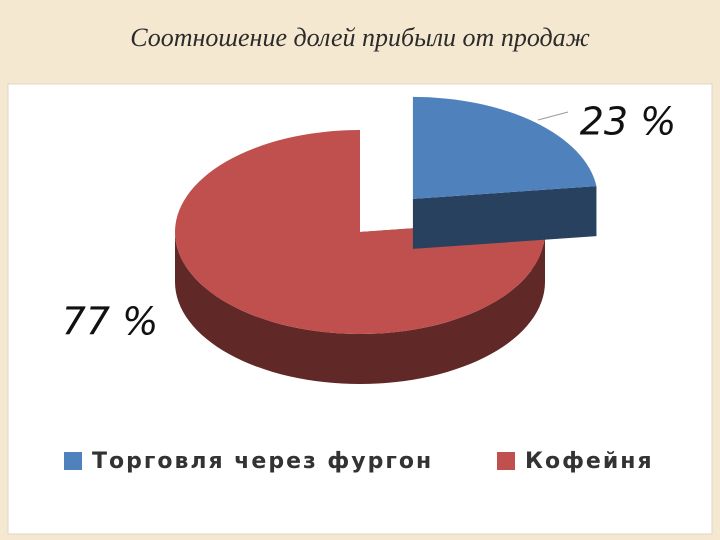  I want to click on data-label: 77 %, so click(110, 322).